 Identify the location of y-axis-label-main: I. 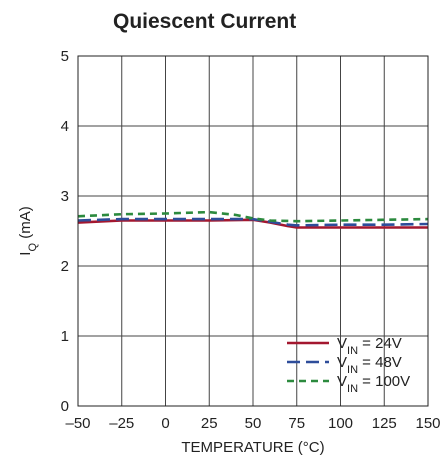
(25, 254).